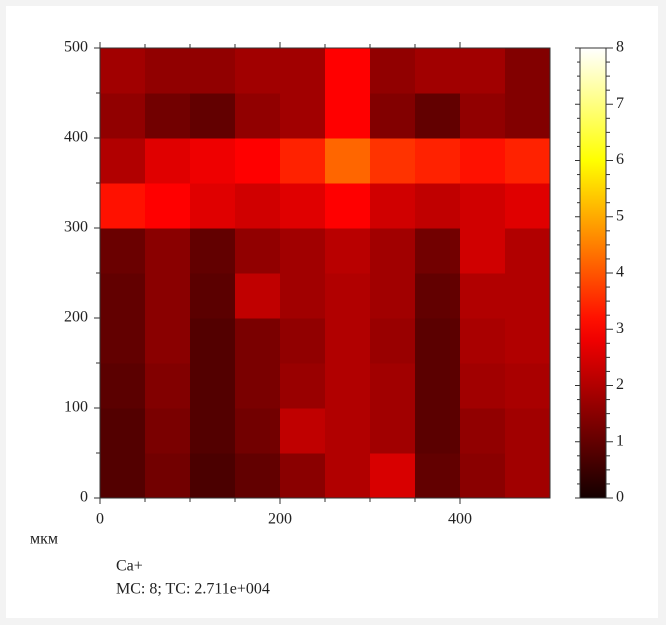 This screenshot has height=625, width=666. Describe the element at coordinates (620, 328) in the screenshot. I see `colorbar-label: 3` at that location.